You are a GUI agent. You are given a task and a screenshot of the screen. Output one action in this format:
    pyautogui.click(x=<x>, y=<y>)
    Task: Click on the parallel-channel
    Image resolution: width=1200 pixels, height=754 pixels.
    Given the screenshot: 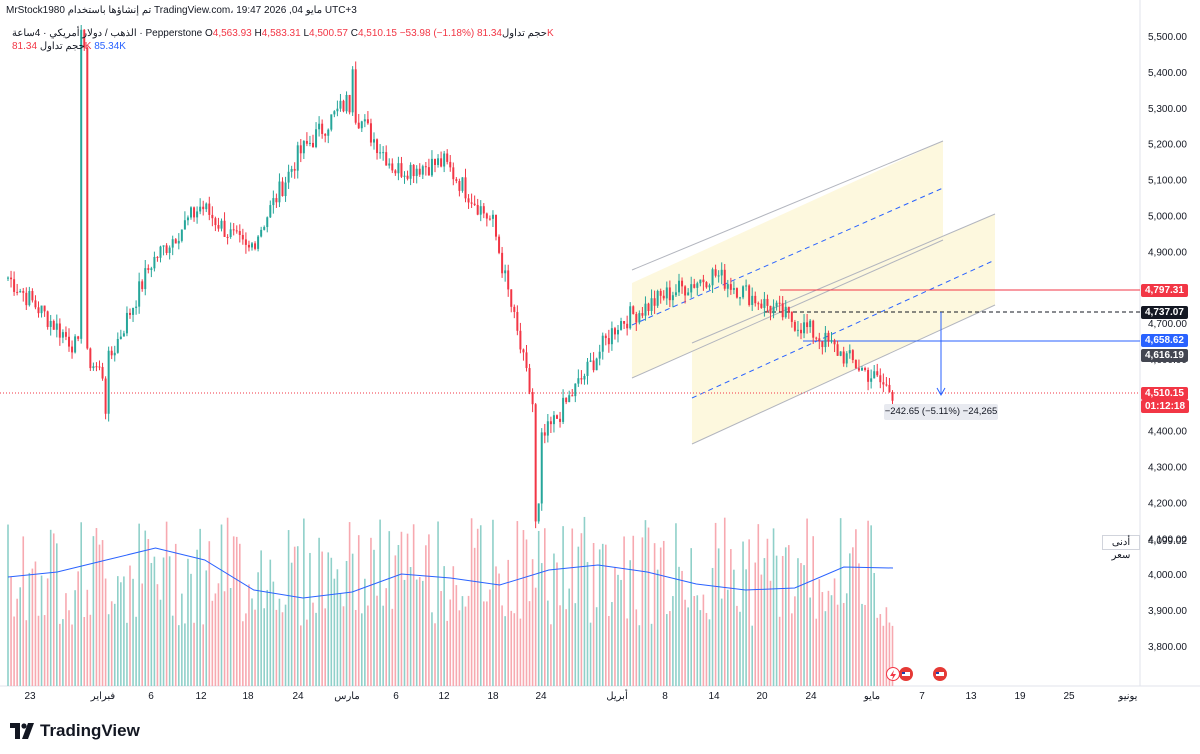 What is the action you would take?
    pyautogui.click(x=813, y=292)
    